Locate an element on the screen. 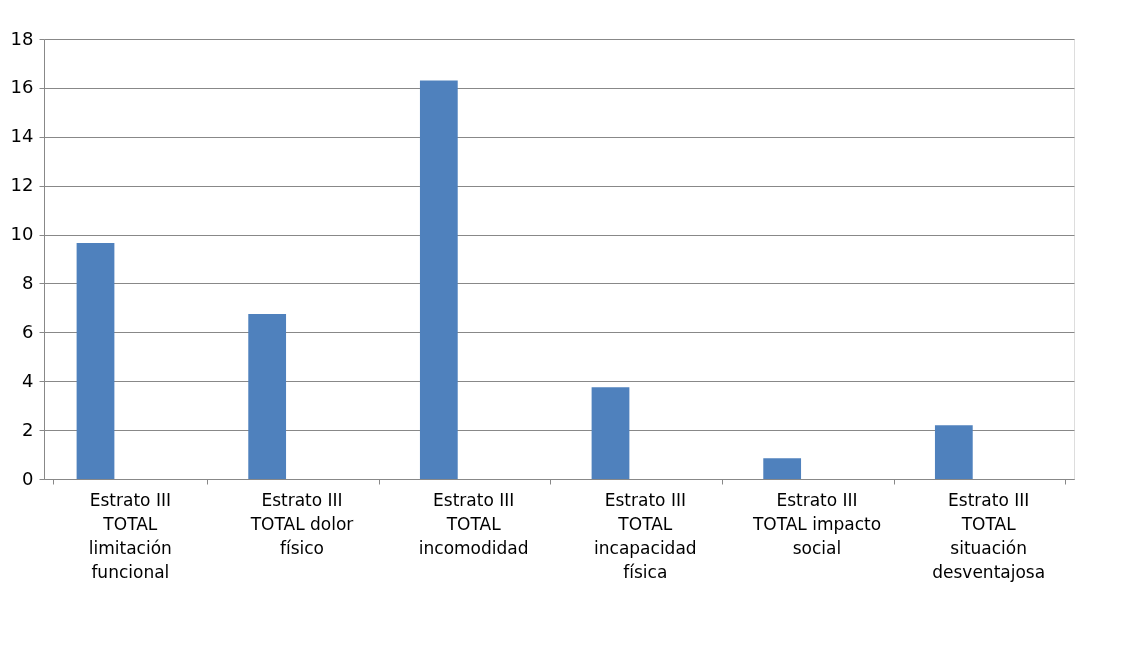 The width and height of the screenshot is (1133, 664). y-tick-label: 4 is located at coordinates (28, 380).